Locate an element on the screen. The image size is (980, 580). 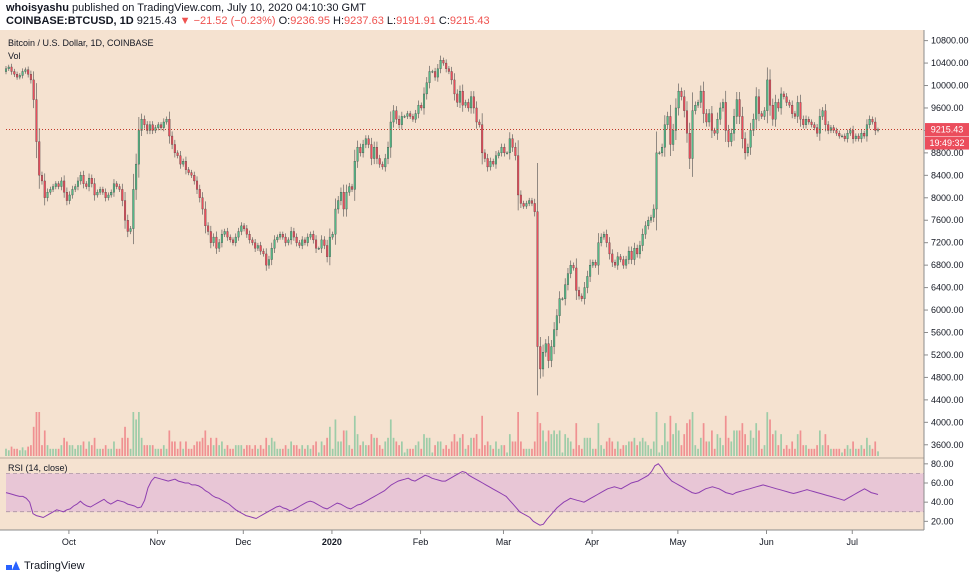
price-tick-label: 8800.00 is located at coordinates (947, 153).